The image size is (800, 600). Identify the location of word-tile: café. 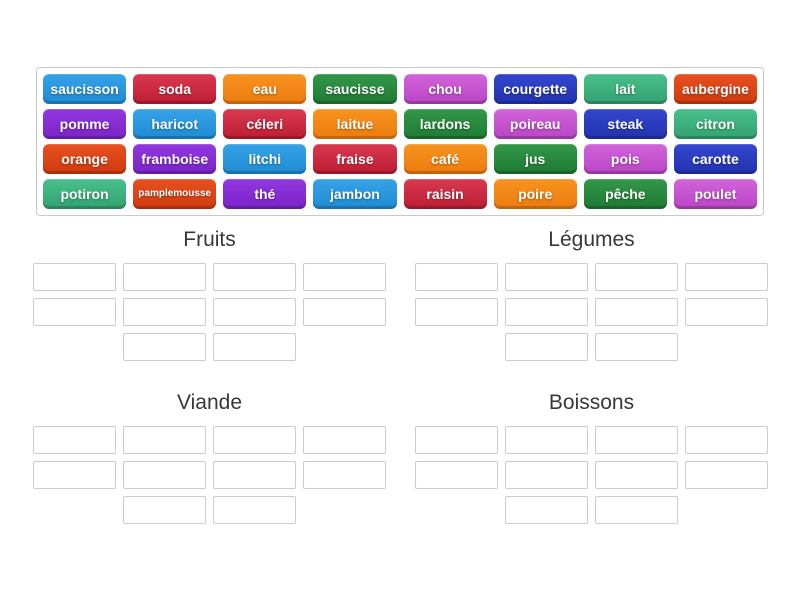
(445, 159).